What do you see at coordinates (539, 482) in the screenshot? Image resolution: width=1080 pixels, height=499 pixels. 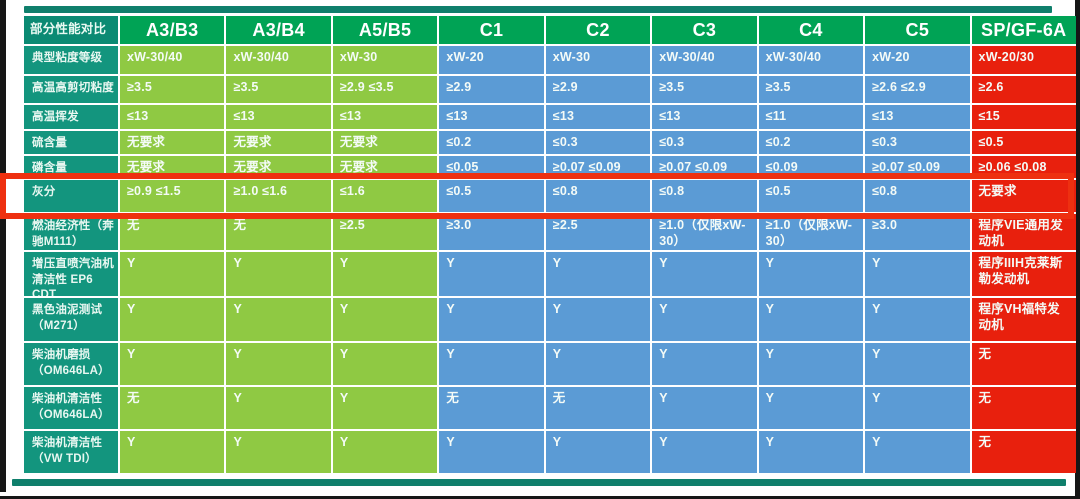 I see `bottom-divider-bar` at bounding box center [539, 482].